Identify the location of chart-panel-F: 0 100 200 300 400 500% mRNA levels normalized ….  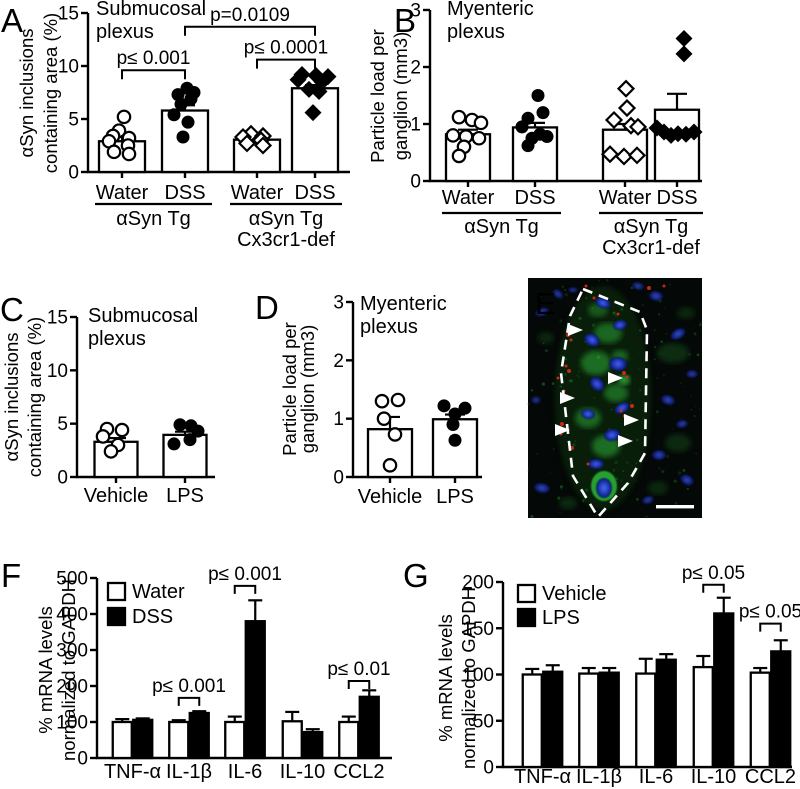
(213, 673).